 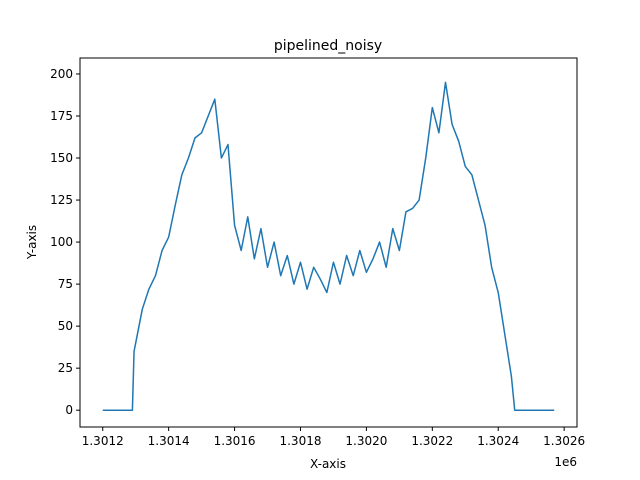 What do you see at coordinates (61, 242) in the screenshot?
I see `y-tick-label: 100` at bounding box center [61, 242].